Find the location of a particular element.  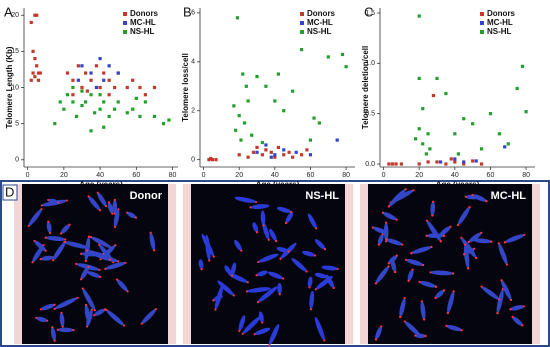

x-tick-label: 60 is located at coordinates (311, 175).